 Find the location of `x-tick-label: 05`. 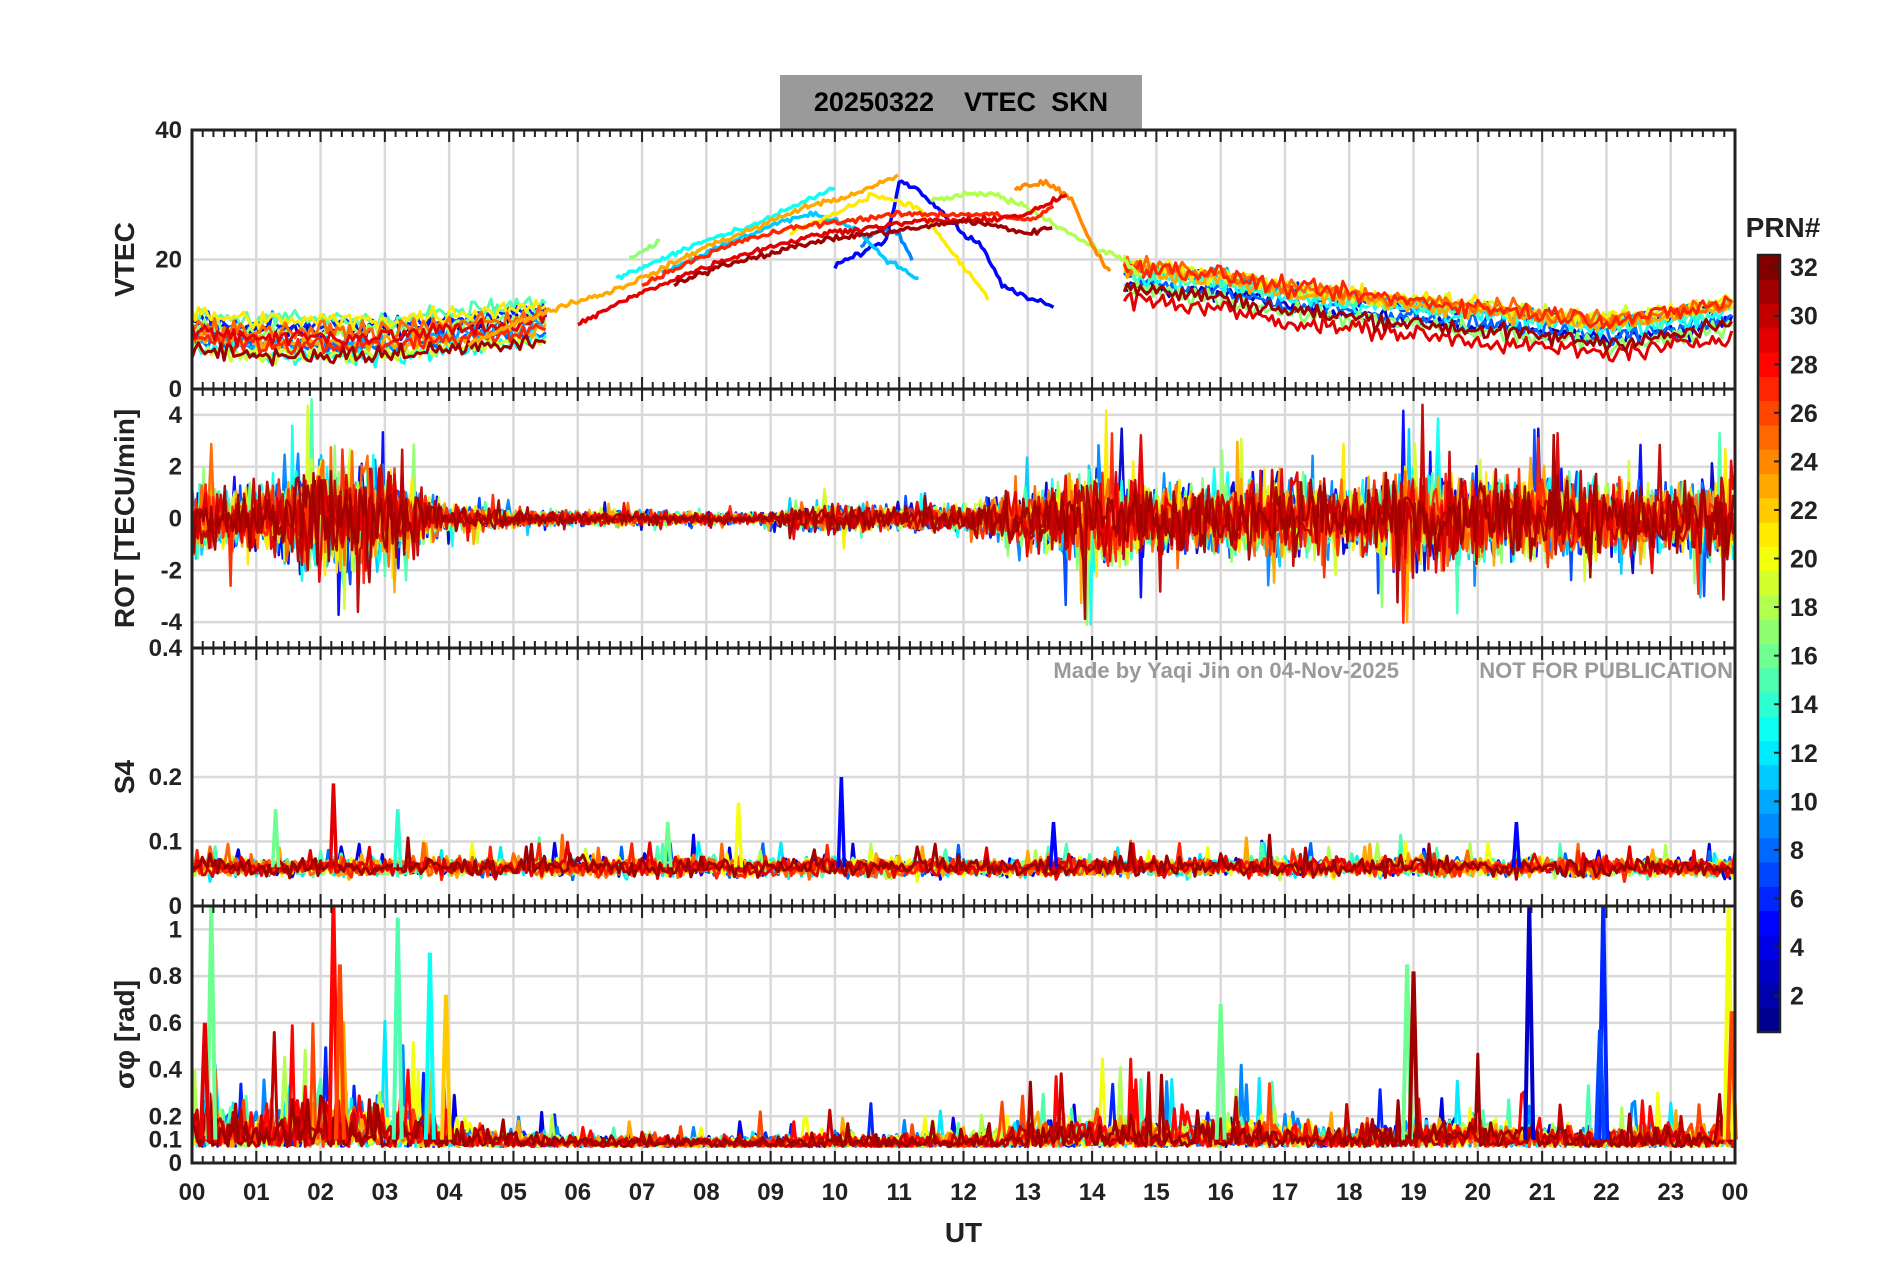

x-tick-label: 05 is located at coordinates (513, 1192).